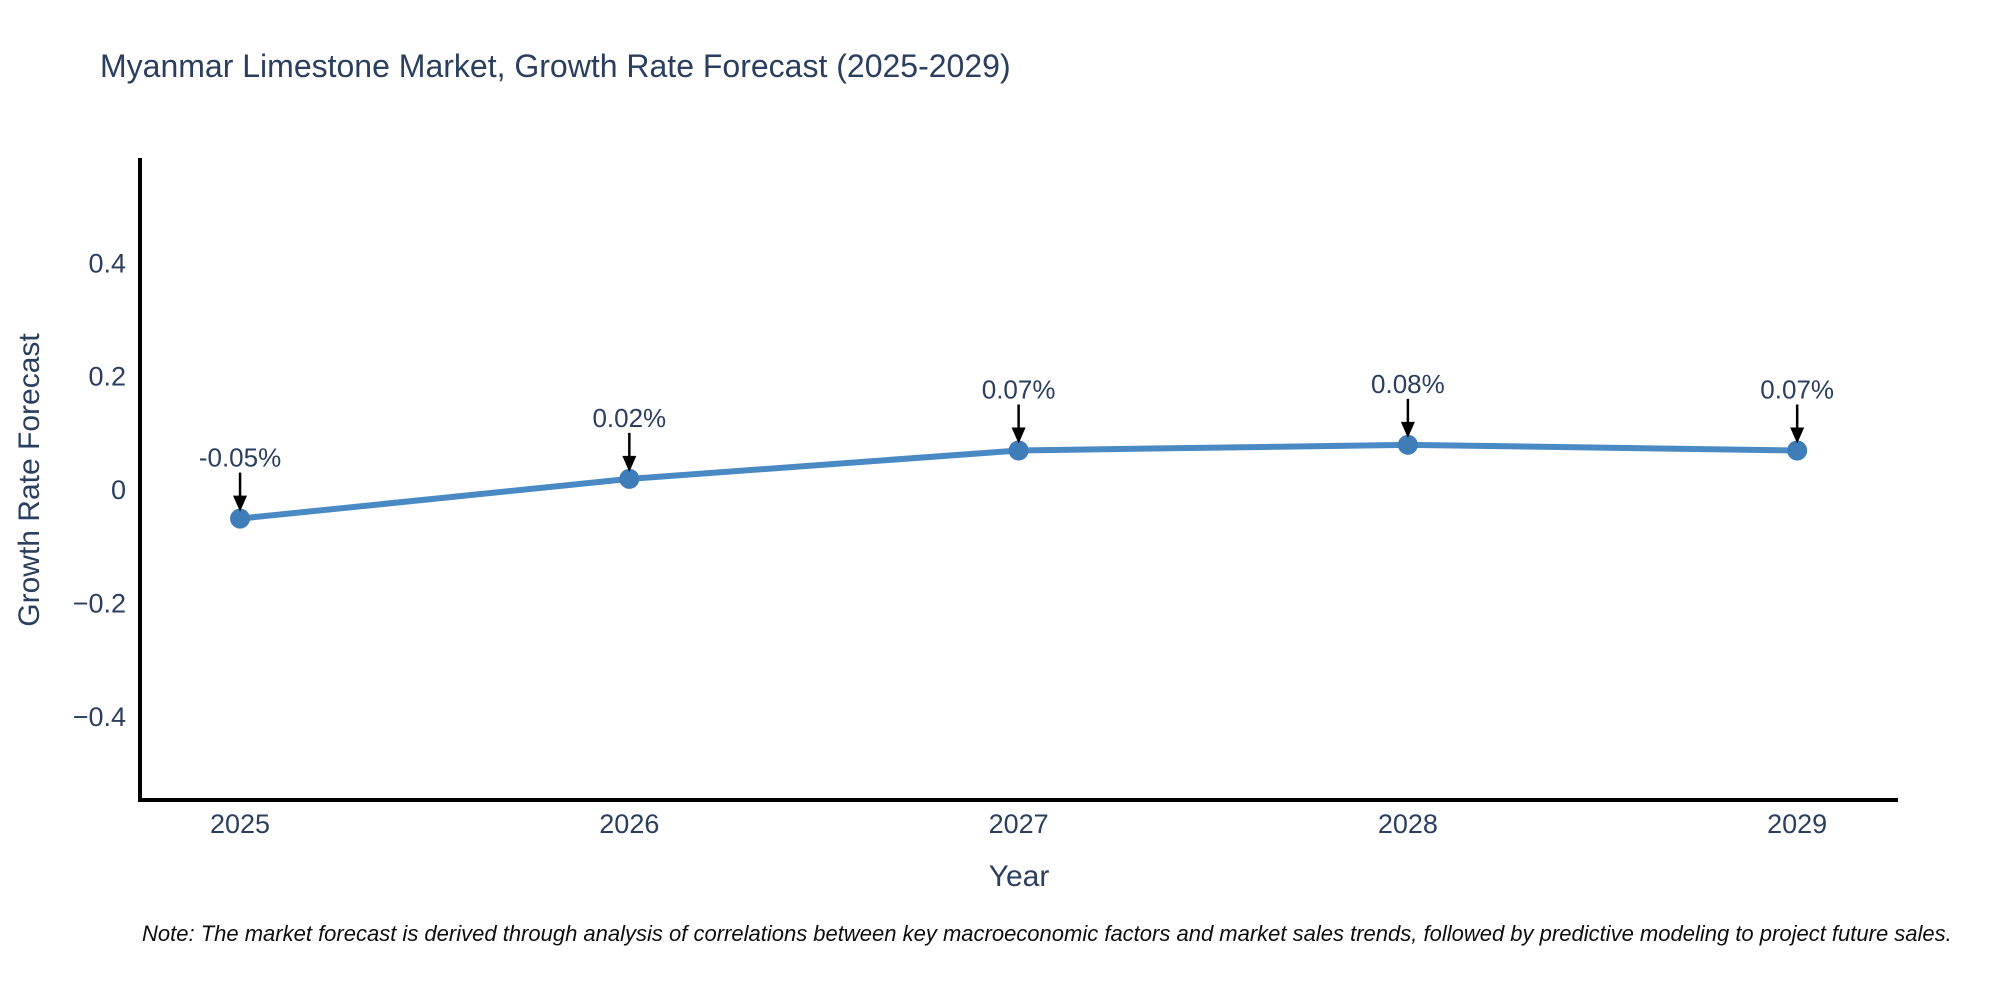  Describe the element at coordinates (1019, 876) in the screenshot. I see `x-axis-title: Year` at that location.